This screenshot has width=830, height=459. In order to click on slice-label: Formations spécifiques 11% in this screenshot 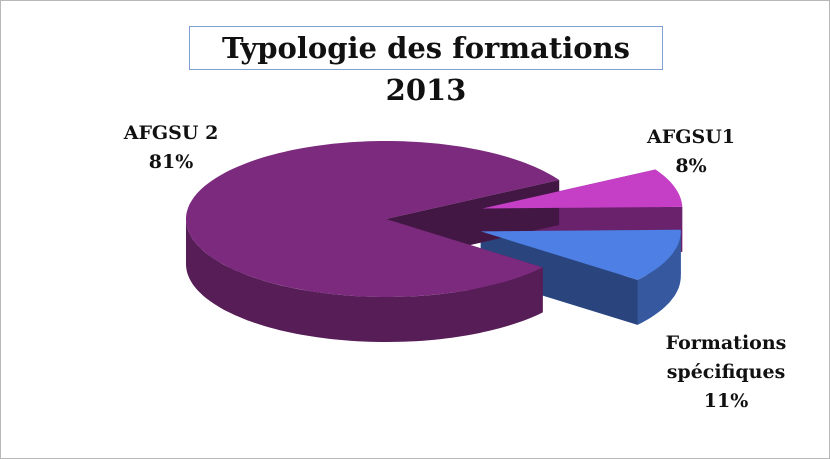, I will do `click(726, 372)`.